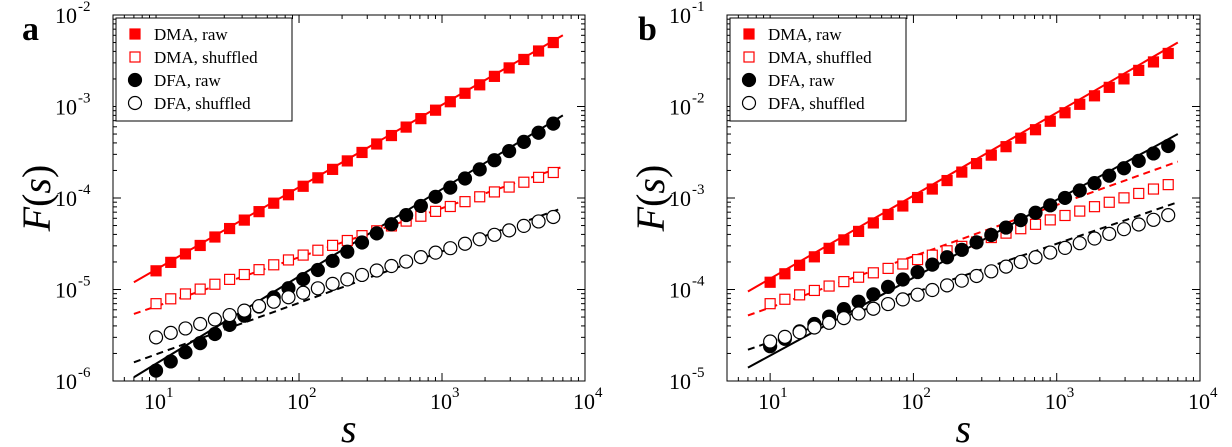  I want to click on x-tick-label-exponent: 3, so click(456, 393).